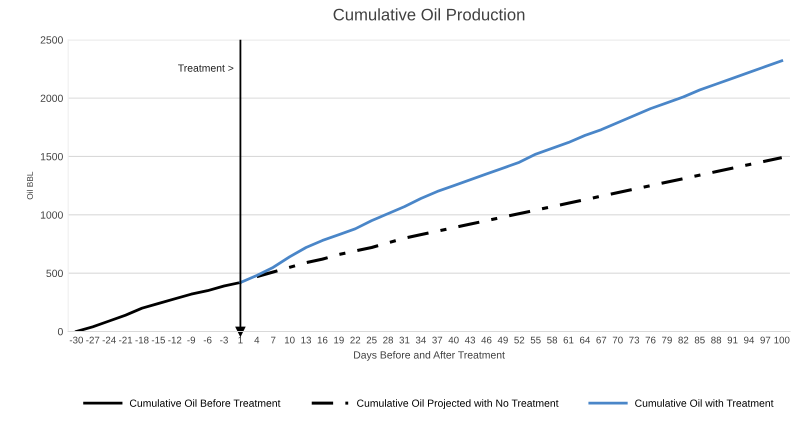  I want to click on x-tick-label: 82, so click(683, 340).